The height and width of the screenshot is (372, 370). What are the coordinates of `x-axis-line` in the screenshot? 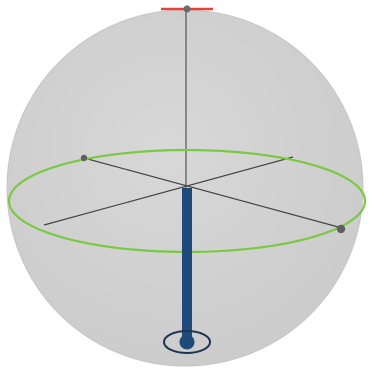 It's located at (213, 193).